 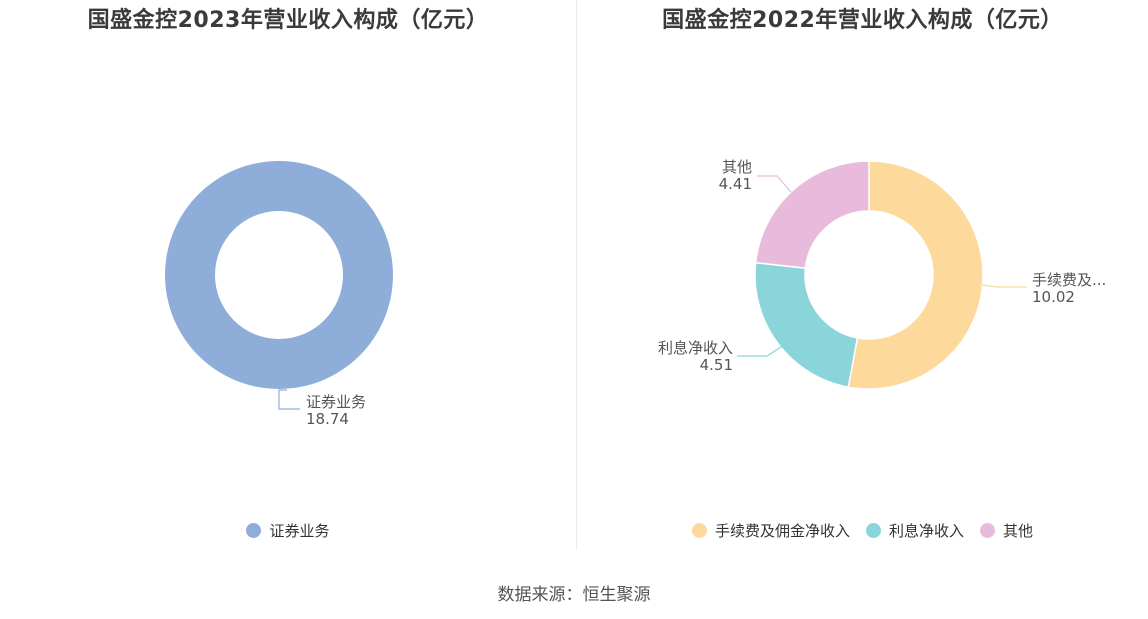 I want to click on legend-label: 手续费及佣金净收入, so click(x=782, y=531).